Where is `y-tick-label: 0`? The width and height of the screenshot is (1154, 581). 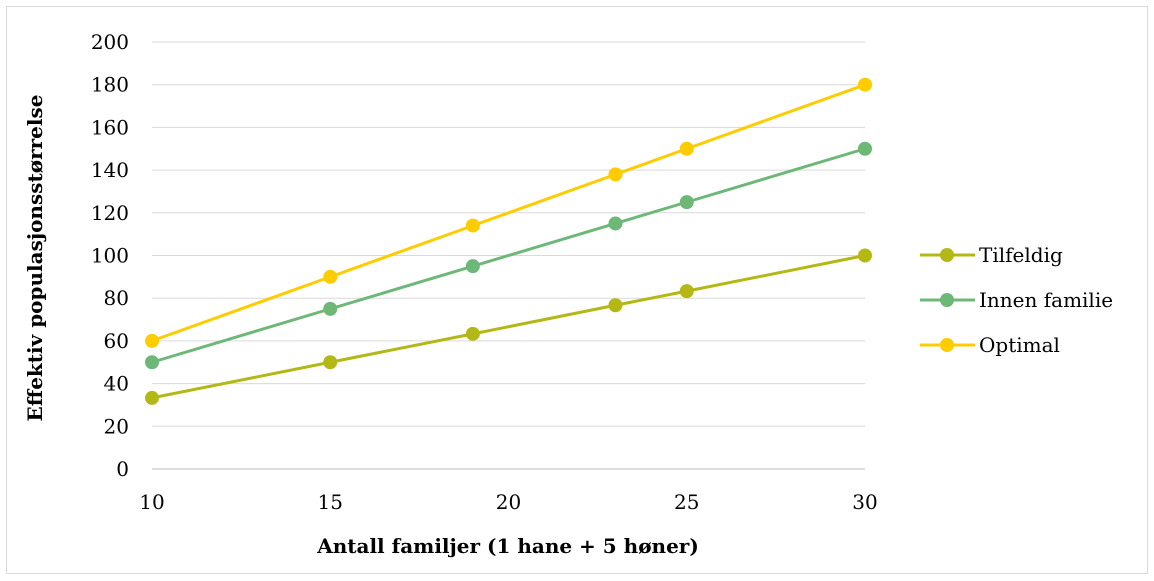 y-tick-label: 0 is located at coordinates (122, 469).